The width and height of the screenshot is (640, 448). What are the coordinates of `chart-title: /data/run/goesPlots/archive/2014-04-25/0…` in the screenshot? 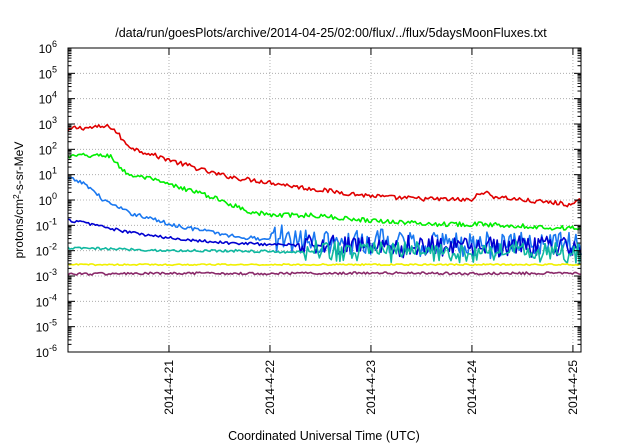 It's located at (331, 33).